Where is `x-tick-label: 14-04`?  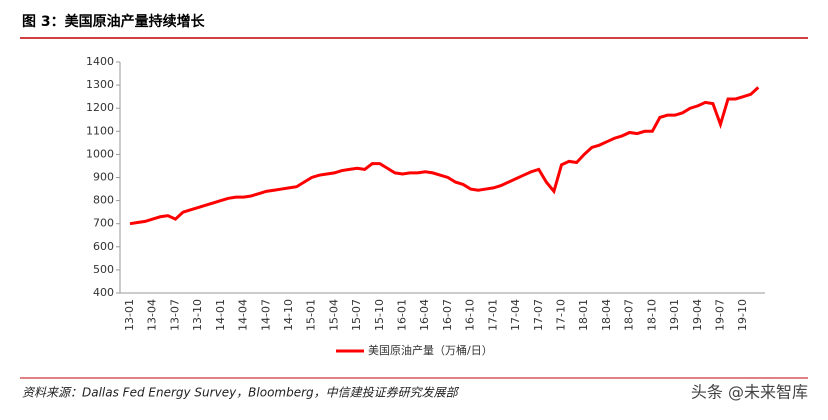
x-tick-label: 14-04 is located at coordinates (243, 315).